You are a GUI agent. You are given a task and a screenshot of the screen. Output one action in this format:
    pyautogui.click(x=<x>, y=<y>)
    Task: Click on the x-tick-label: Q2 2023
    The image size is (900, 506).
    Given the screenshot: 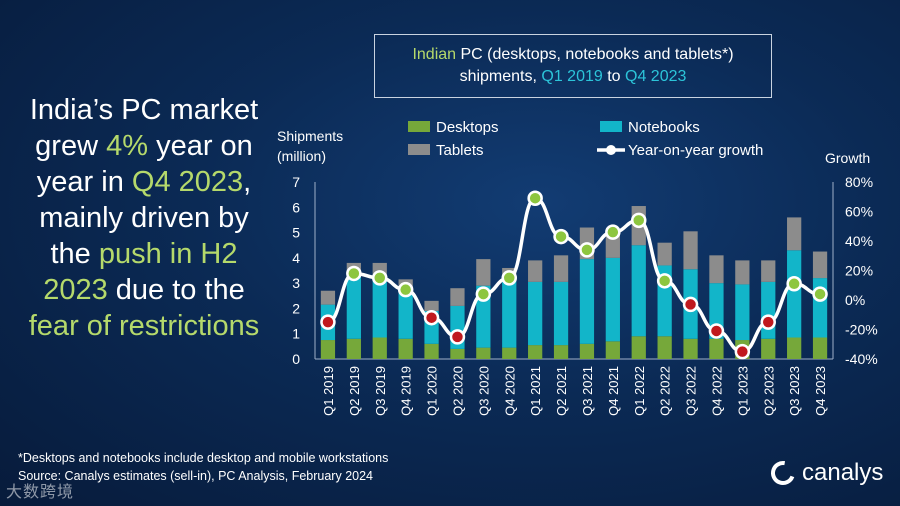 What is the action you would take?
    pyautogui.click(x=768, y=391)
    